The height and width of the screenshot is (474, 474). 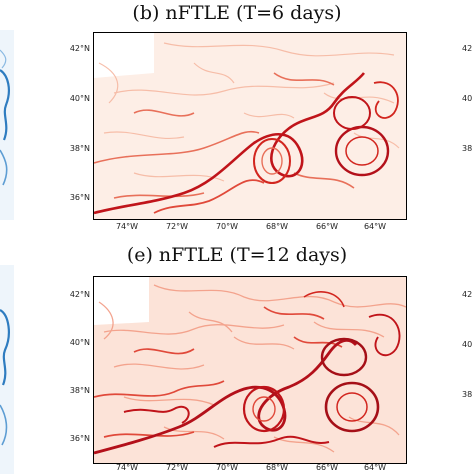 What do you see at coordinates (7, 125) in the screenshot?
I see `left-panel-fragment-top` at bounding box center [7, 125].